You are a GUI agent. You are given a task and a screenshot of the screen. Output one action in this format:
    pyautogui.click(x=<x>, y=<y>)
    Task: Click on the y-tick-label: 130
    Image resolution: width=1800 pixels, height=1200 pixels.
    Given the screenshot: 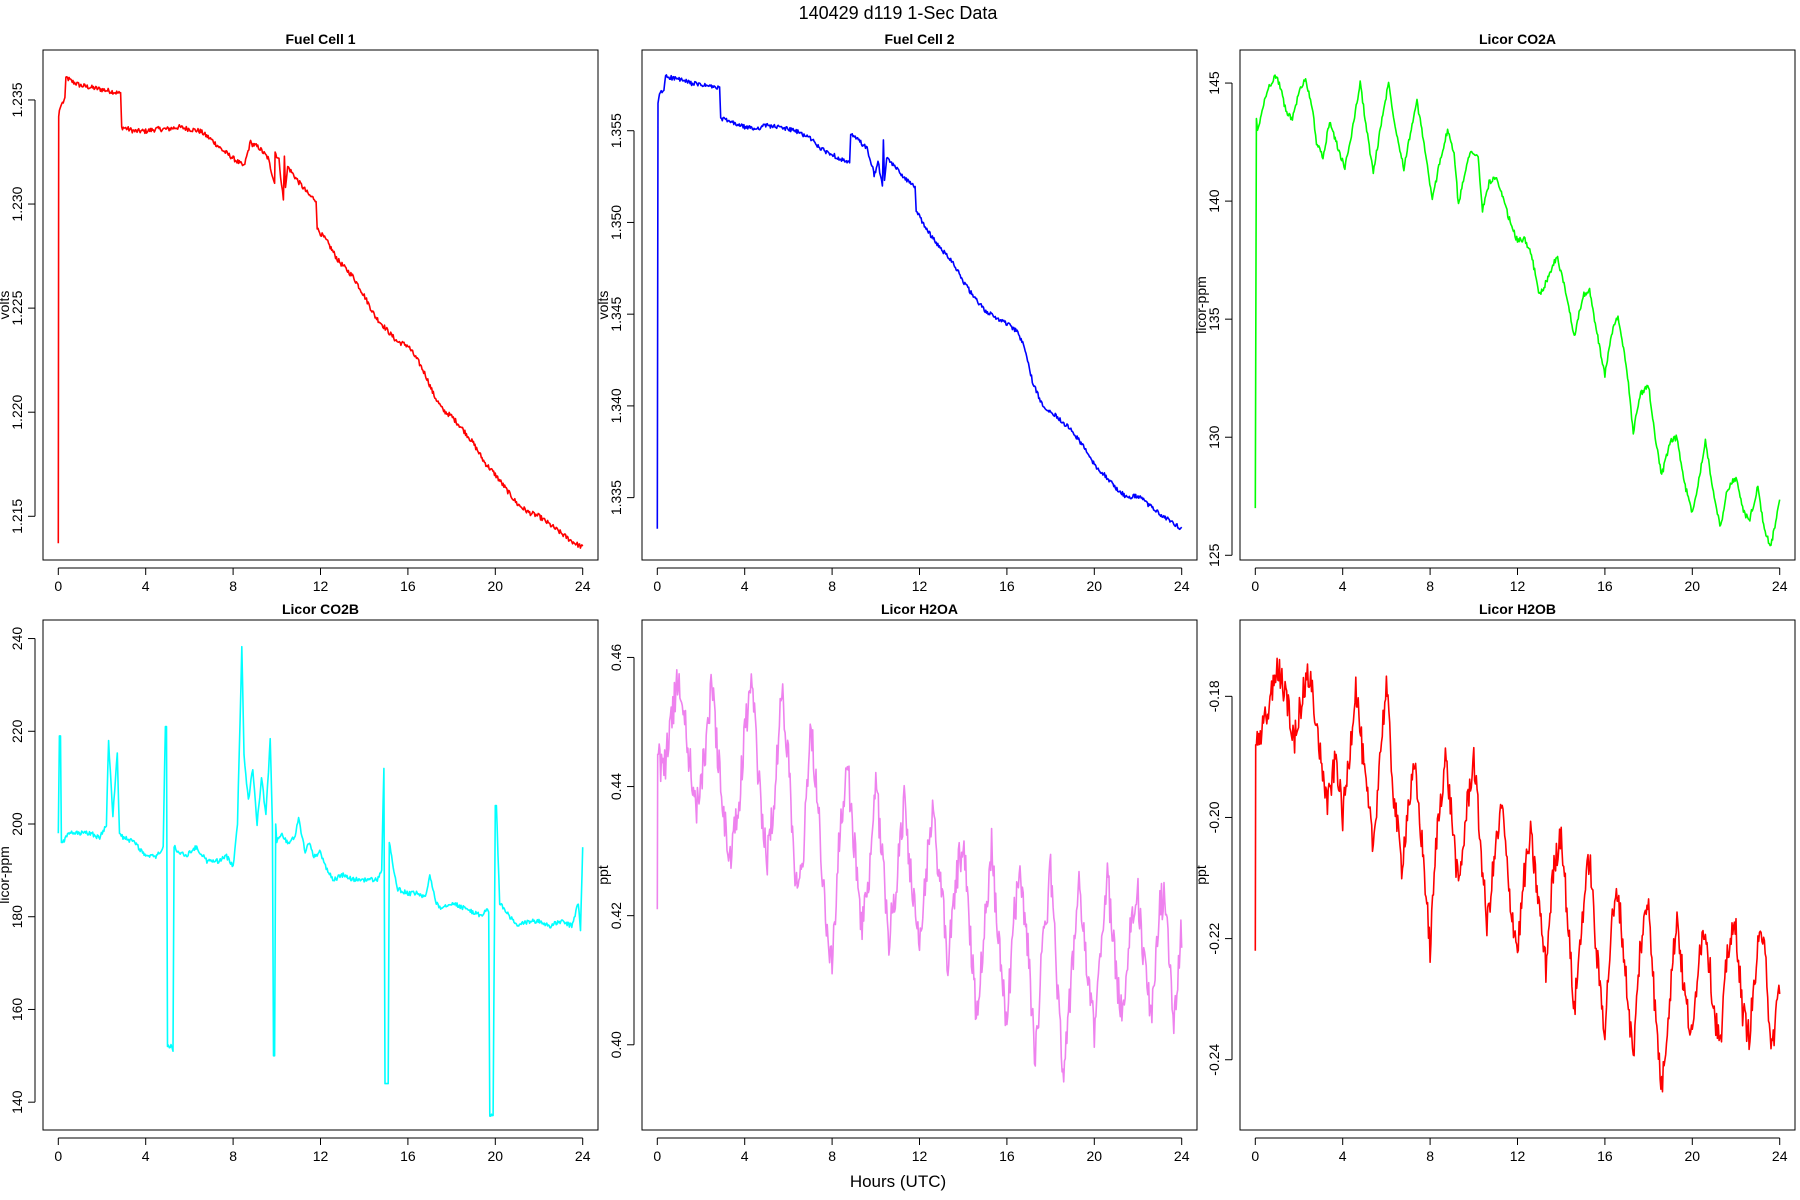 What is the action you would take?
    pyautogui.click(x=1214, y=437)
    